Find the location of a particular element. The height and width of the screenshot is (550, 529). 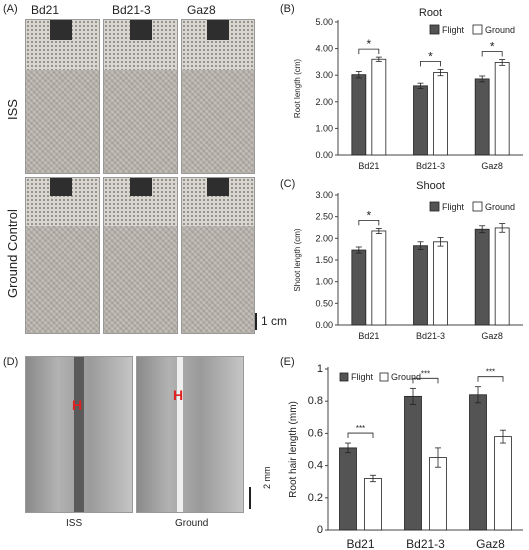

y-tick-label: 5.00 is located at coordinates (324, 22).